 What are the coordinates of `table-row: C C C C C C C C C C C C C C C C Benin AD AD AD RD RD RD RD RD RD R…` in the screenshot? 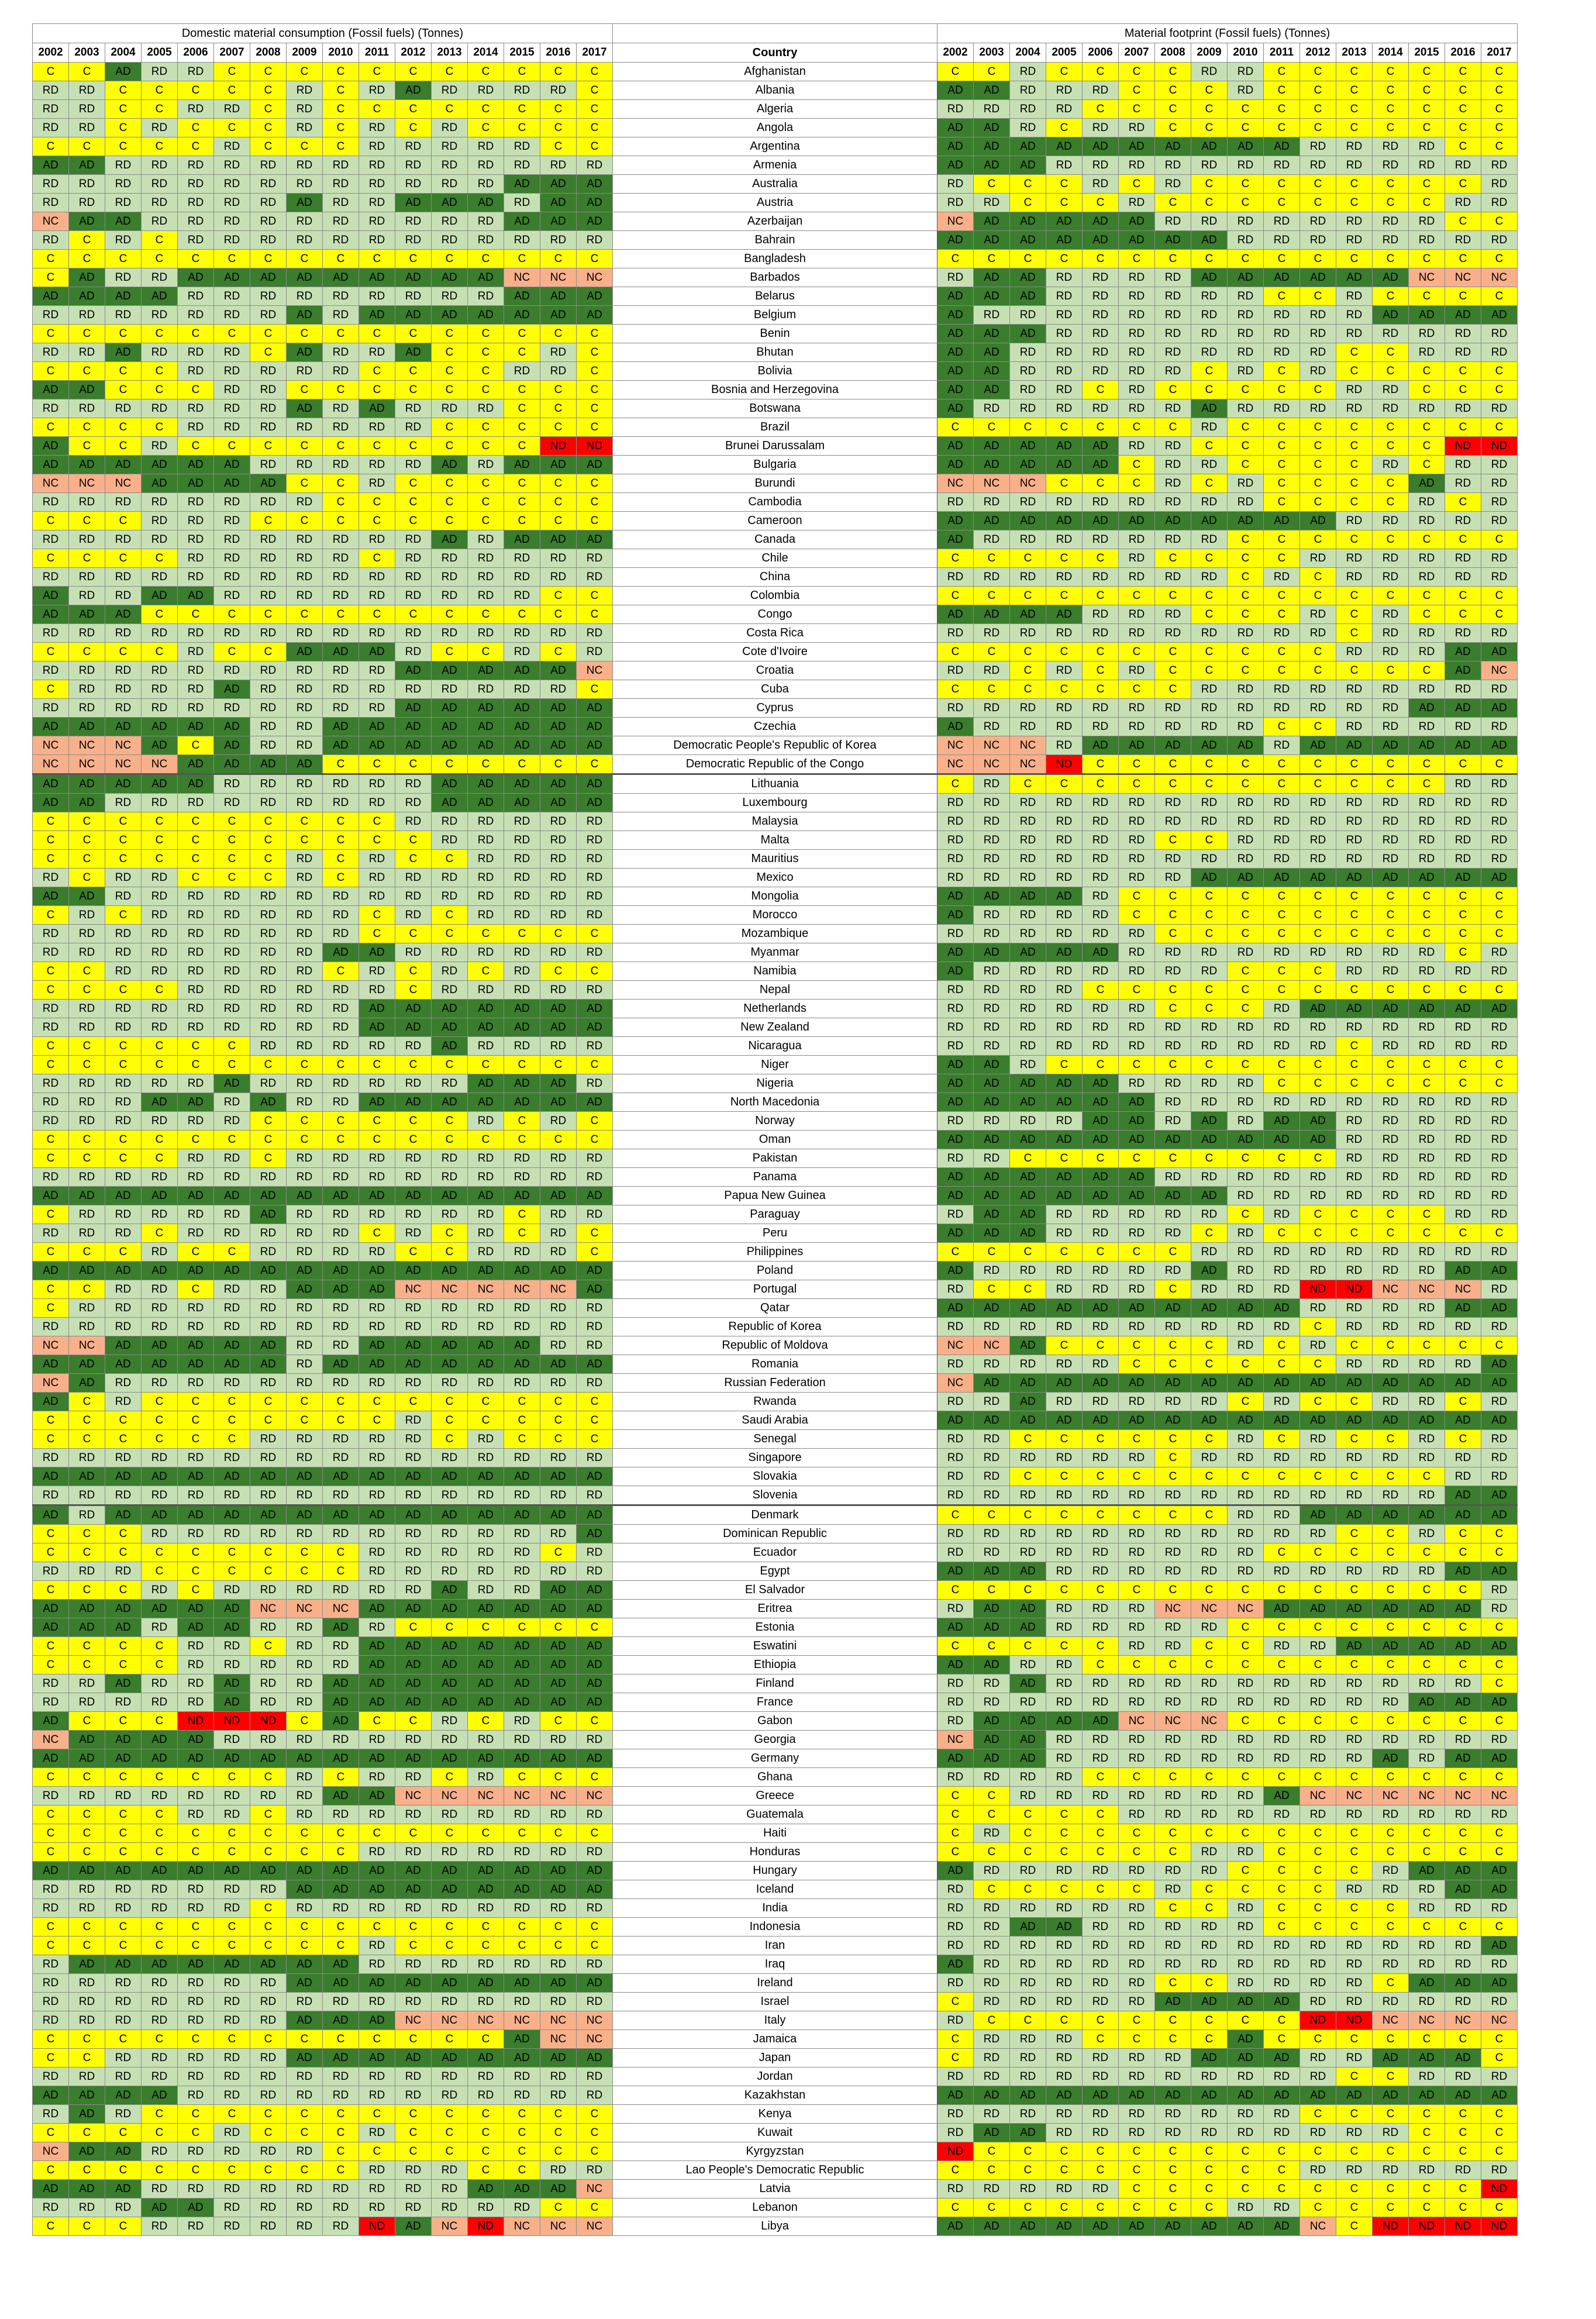 It's located at (775, 333).